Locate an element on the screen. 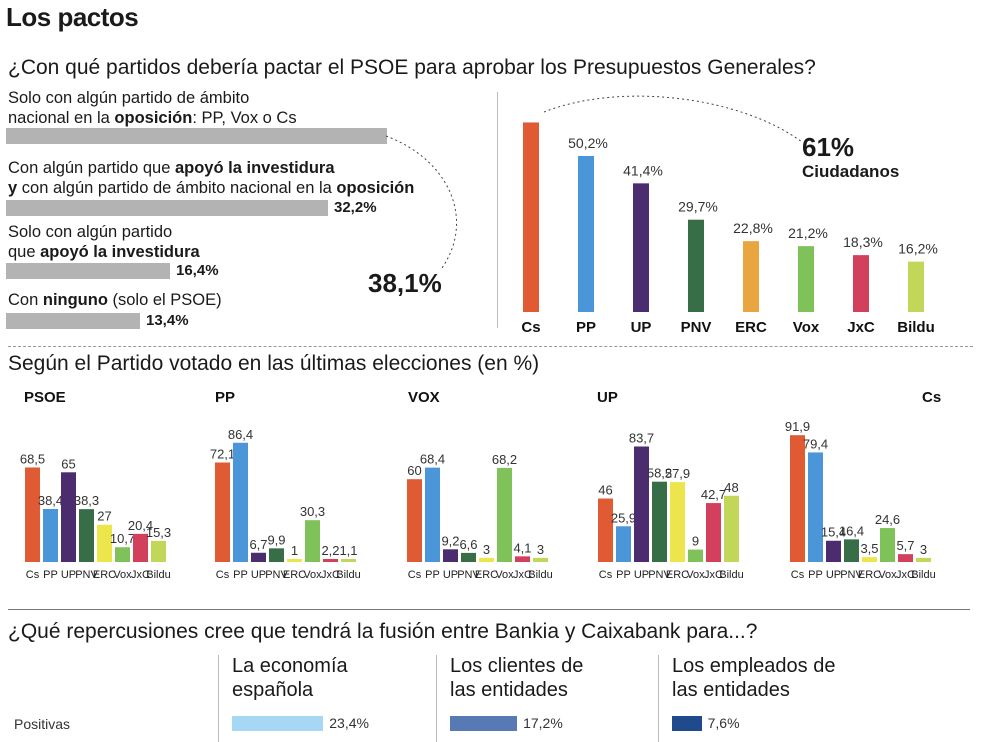  tick-erc: ERC is located at coordinates (751, 327).